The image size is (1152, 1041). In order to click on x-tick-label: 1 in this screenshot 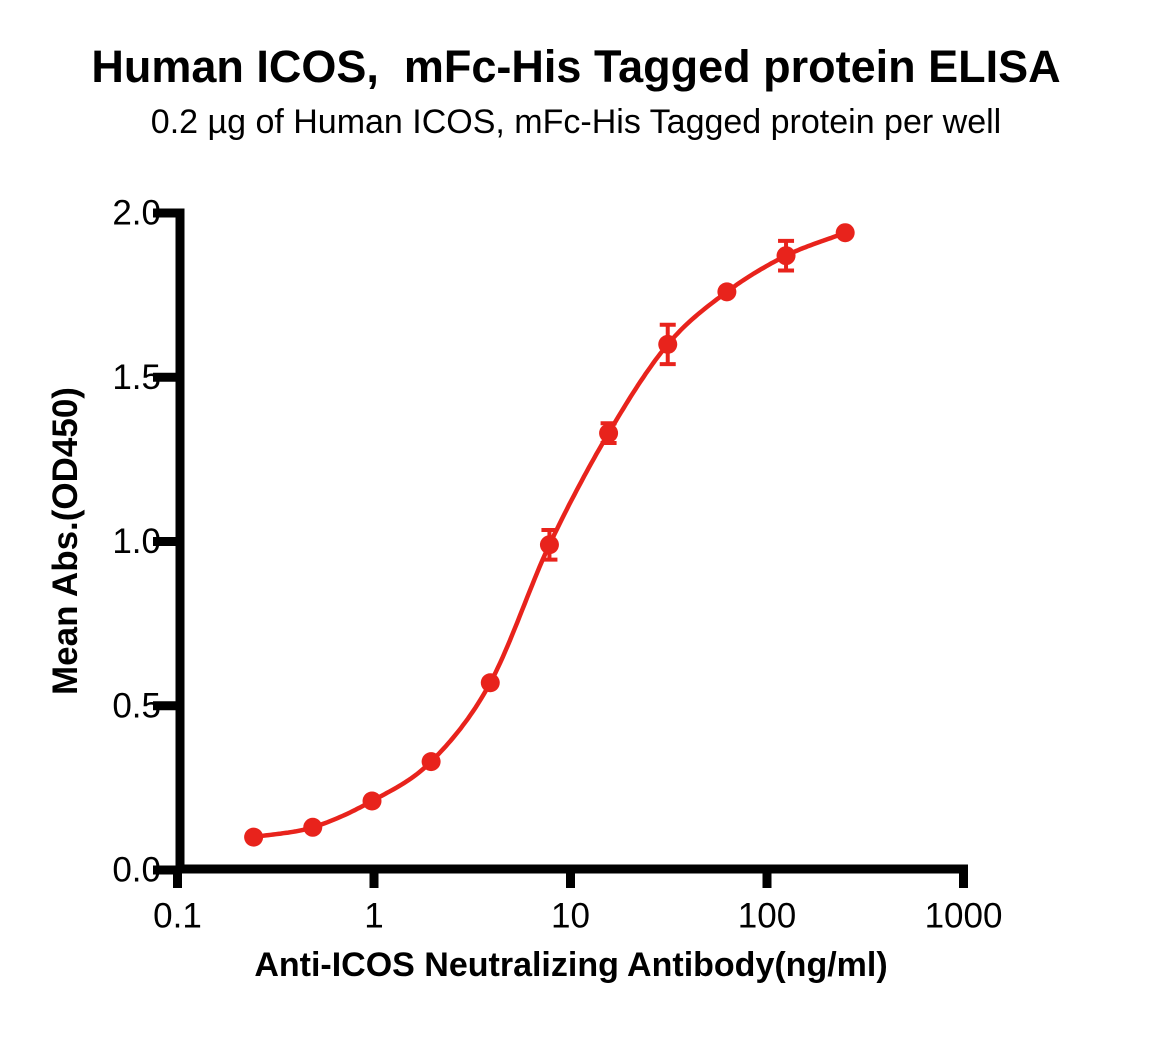, I will do `click(373, 916)`.